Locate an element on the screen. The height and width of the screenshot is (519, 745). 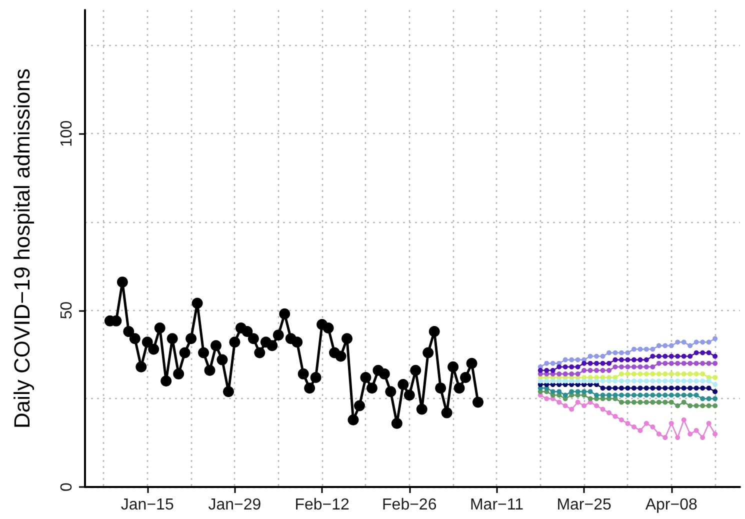
x-tick-label: Mar−25 is located at coordinates (584, 505).